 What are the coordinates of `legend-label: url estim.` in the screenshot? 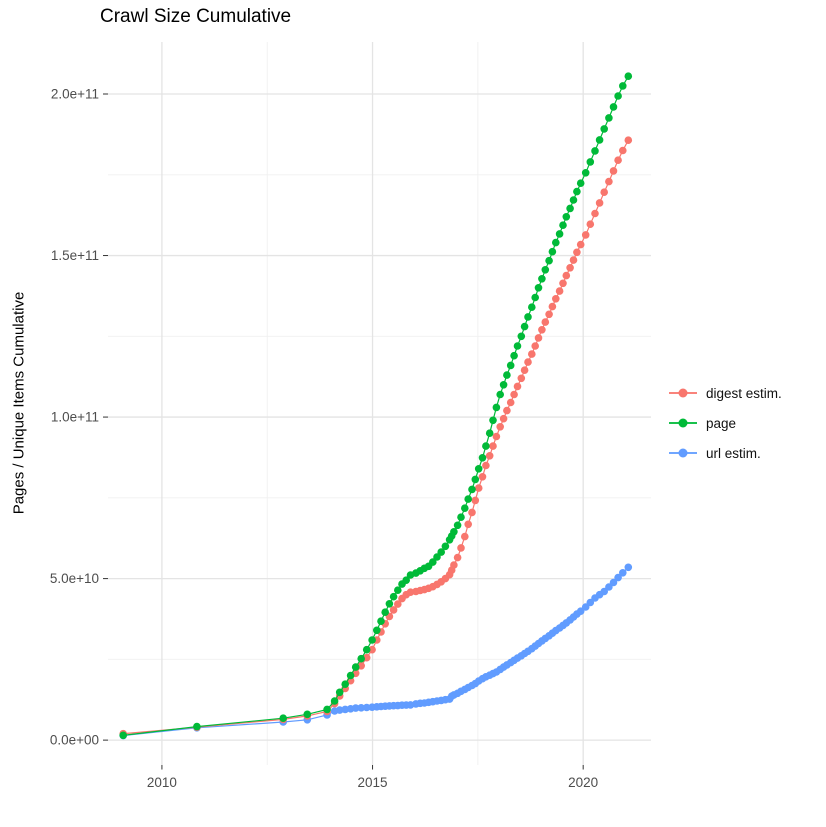 It's located at (733, 453).